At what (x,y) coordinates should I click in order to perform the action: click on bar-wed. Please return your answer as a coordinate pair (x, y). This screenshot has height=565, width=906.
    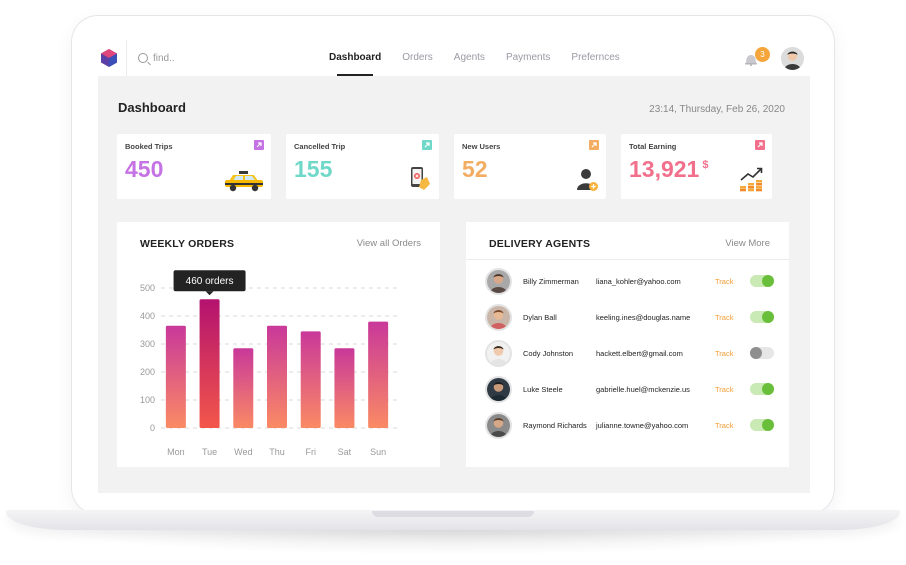
    Looking at the image, I should click on (243, 388).